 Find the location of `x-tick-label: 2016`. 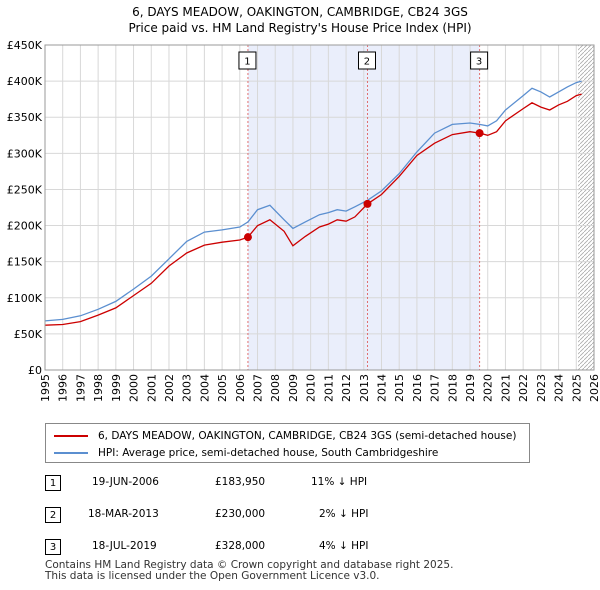

x-tick-label: 2016 is located at coordinates (417, 388).